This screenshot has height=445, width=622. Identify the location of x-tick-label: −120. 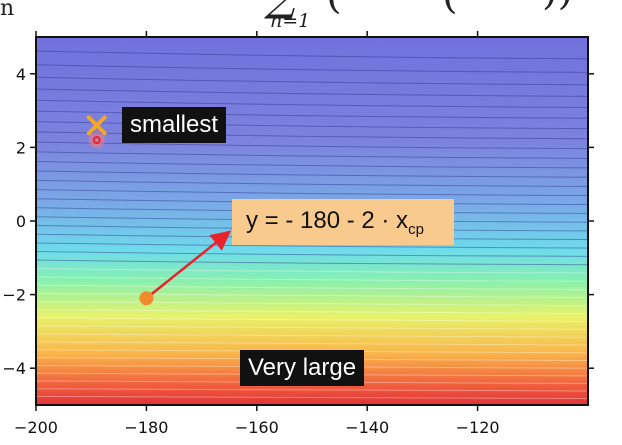
(478, 427).